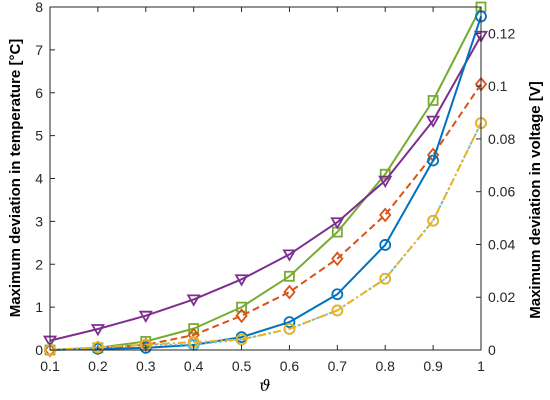 This screenshot has width=550, height=400. Describe the element at coordinates (98, 366) in the screenshot. I see `x-tick-label: 0.2` at that location.